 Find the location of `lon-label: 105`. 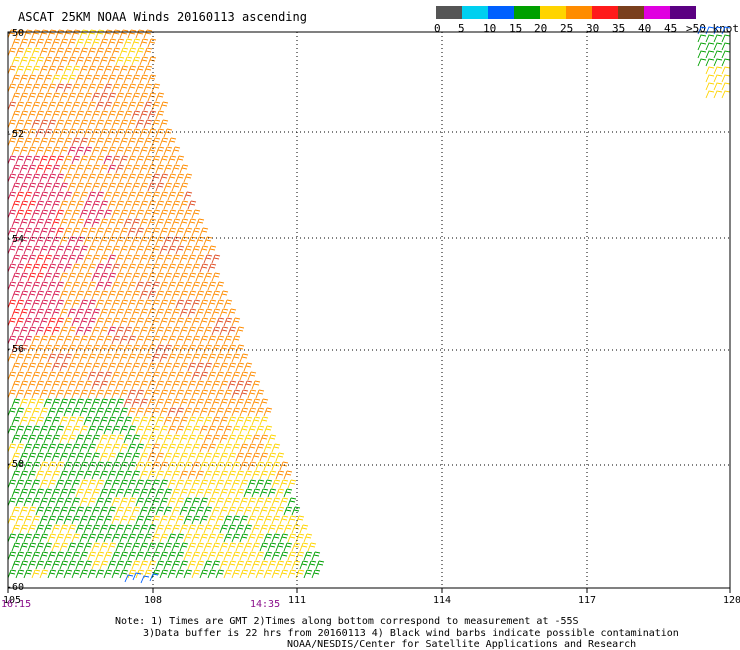

lon-label: 105 is located at coordinates (12, 600).